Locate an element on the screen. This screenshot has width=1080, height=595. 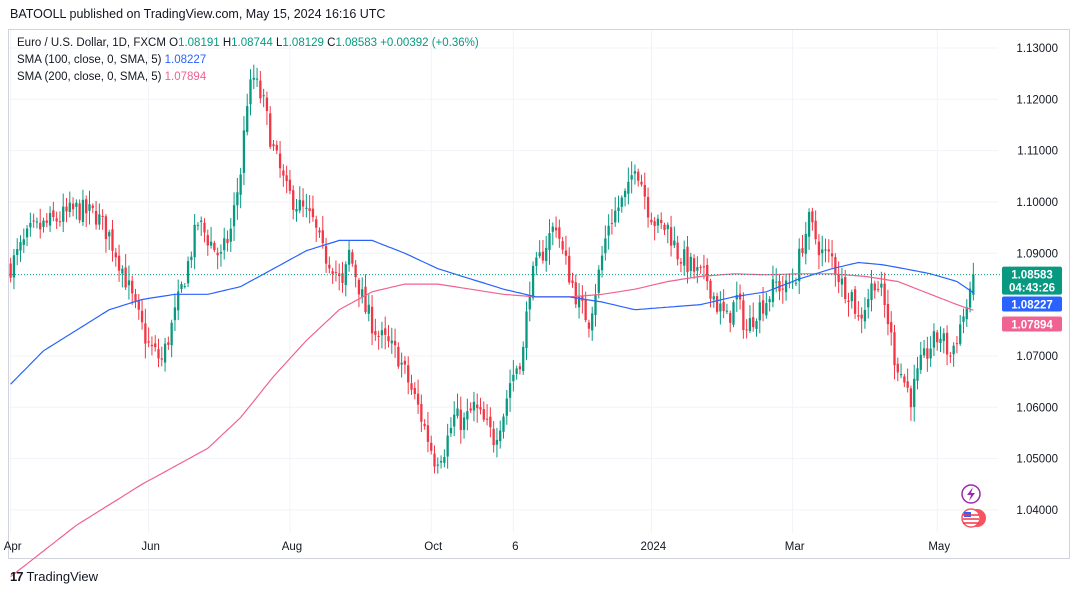
sma-200-tag is located at coordinates (1032, 324).